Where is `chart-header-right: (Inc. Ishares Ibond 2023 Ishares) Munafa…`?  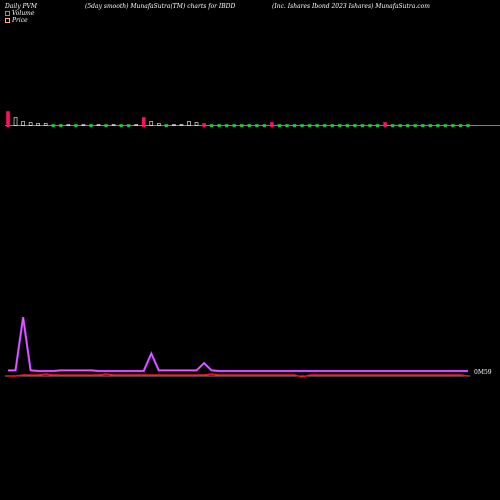 chart-header-right: (Inc. Ishares Ibond 2023 Ishares) Munafa… is located at coordinates (351, 6).